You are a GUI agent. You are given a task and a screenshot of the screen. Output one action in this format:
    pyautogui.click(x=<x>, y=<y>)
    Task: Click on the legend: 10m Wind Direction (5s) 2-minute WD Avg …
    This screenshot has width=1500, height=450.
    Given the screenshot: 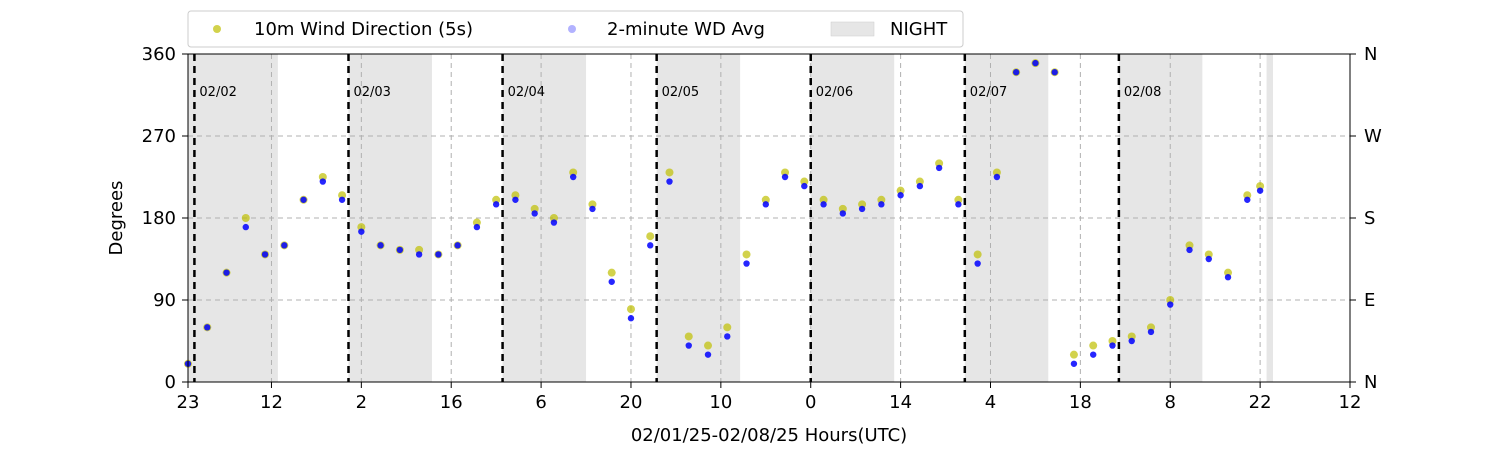 What is the action you would take?
    pyautogui.click(x=575, y=29)
    